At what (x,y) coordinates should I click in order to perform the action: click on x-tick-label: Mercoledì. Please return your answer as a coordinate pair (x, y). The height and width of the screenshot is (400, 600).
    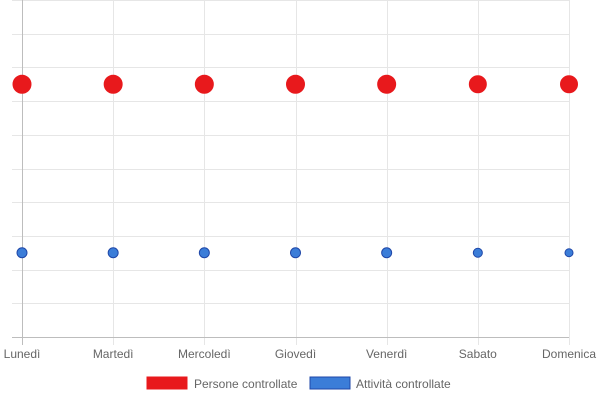
    Looking at the image, I should click on (204, 354).